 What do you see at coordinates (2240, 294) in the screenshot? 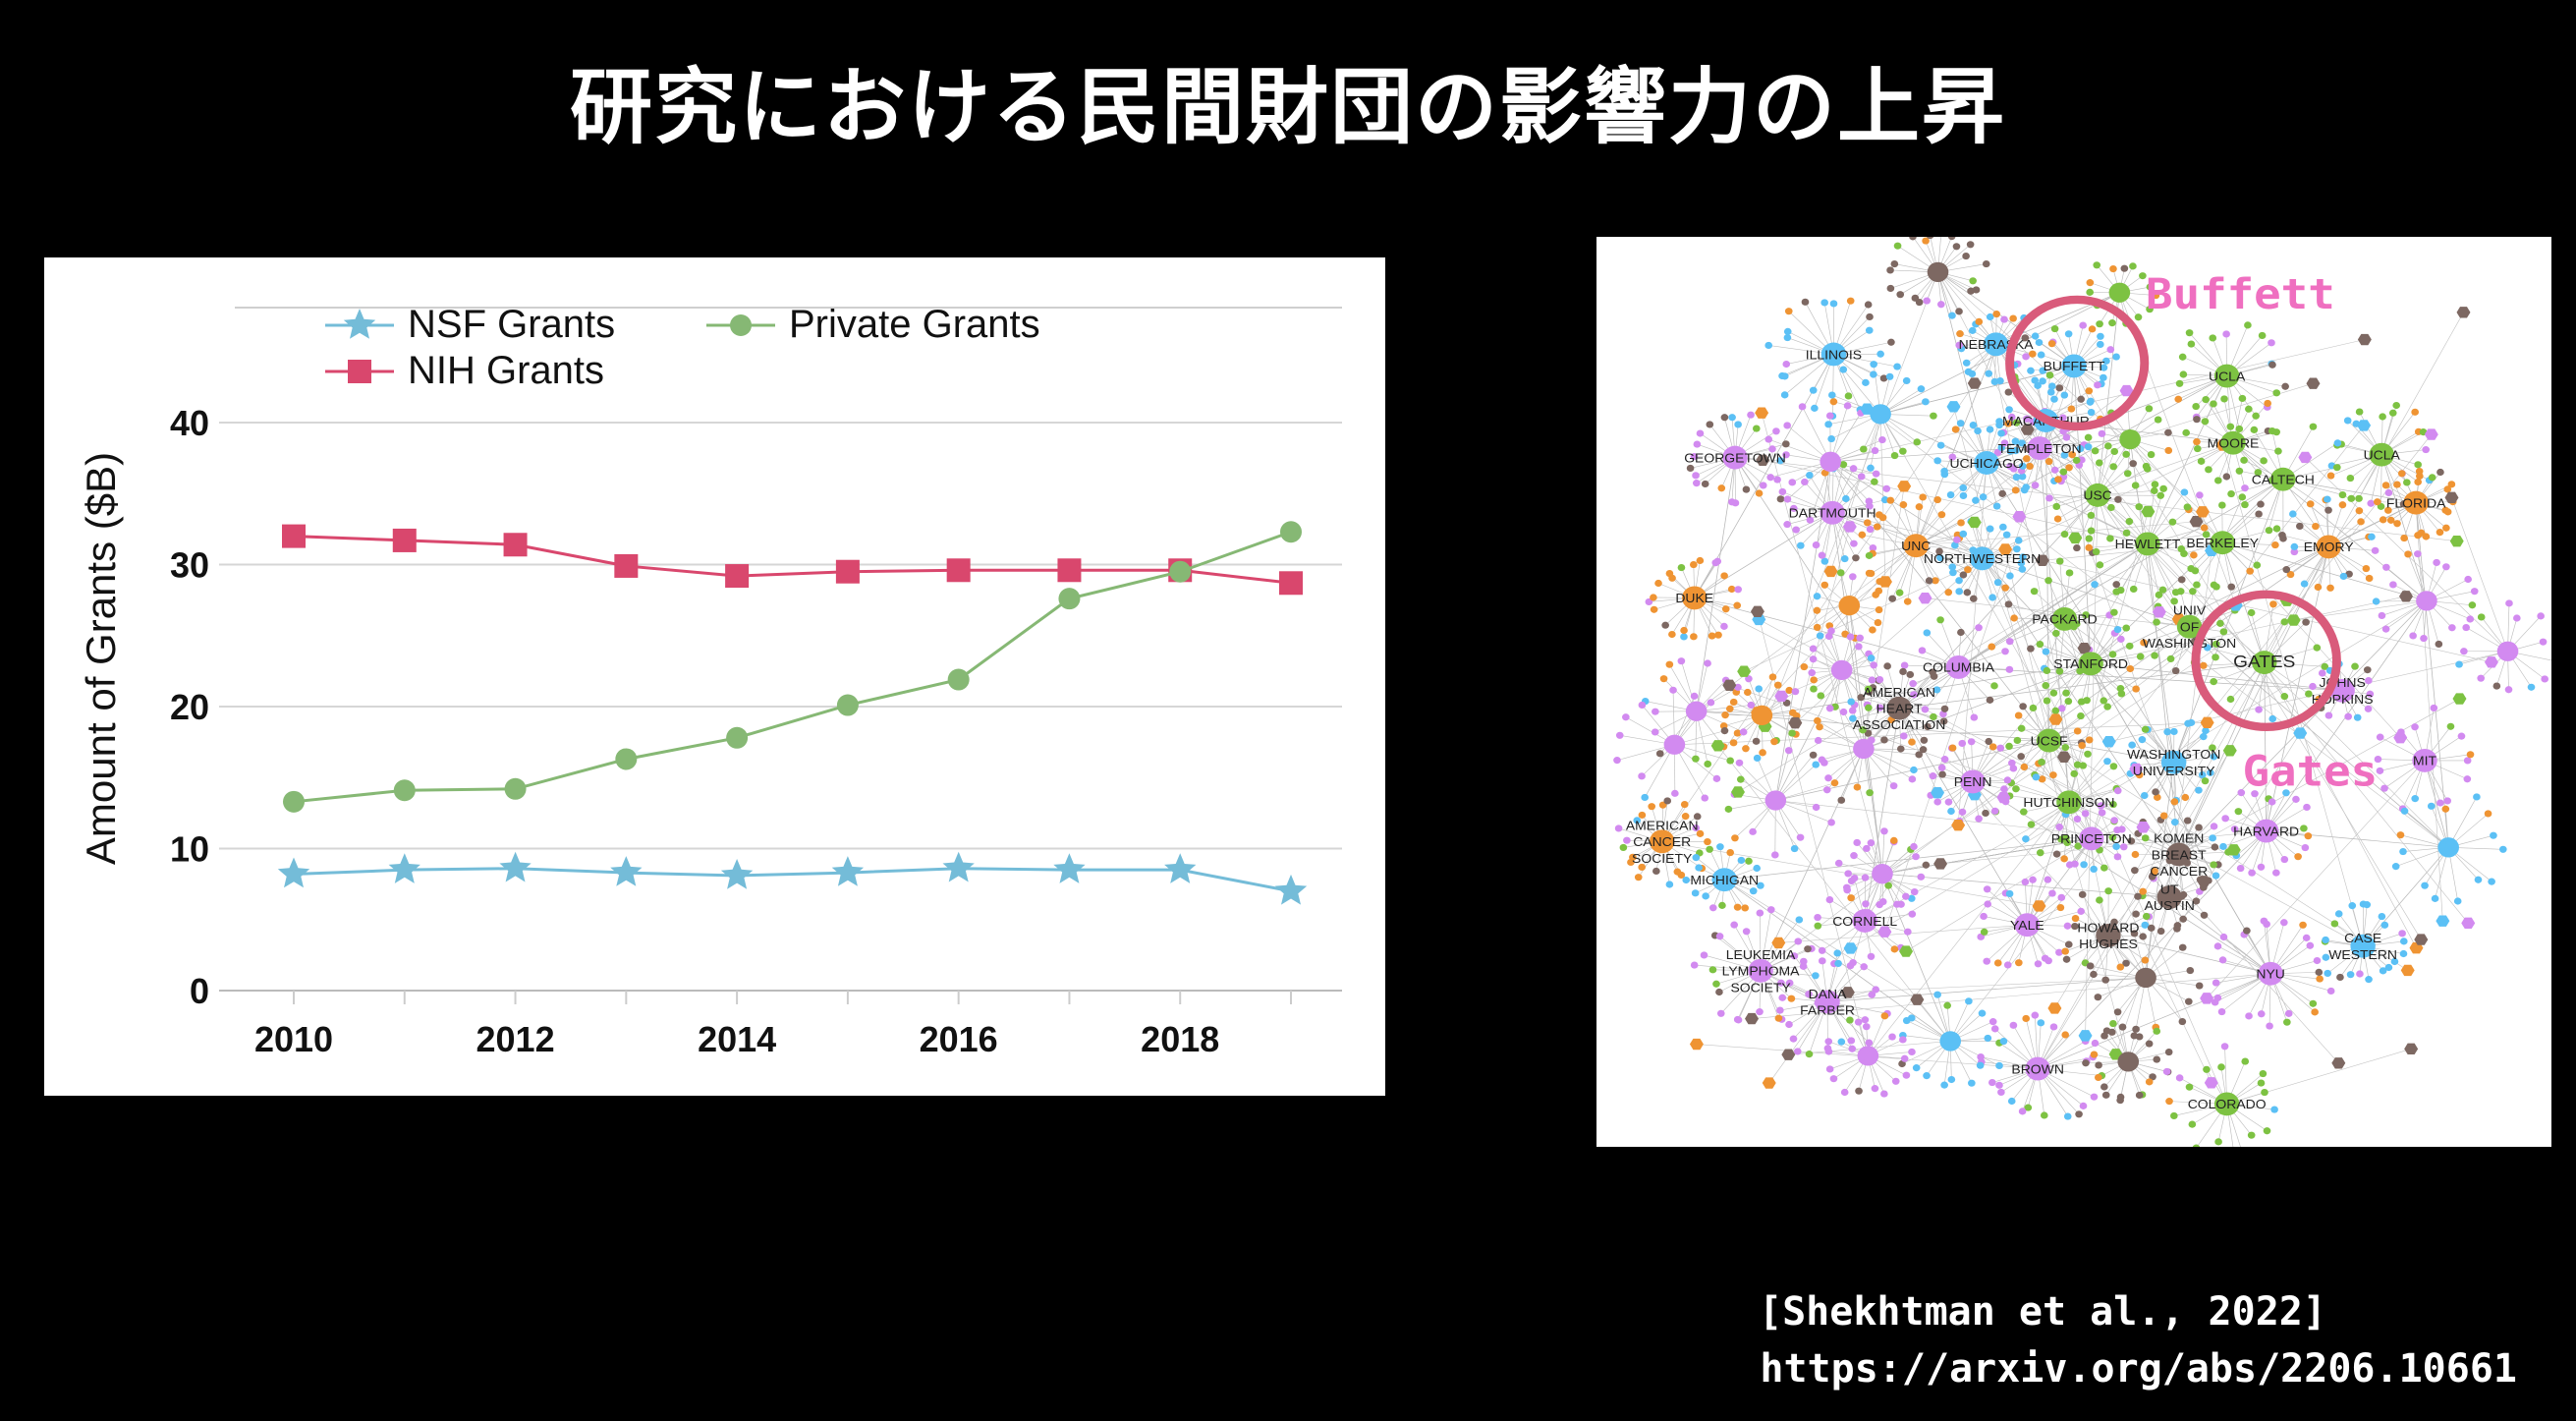
I see `buffett-annotation: Buffett` at bounding box center [2240, 294].